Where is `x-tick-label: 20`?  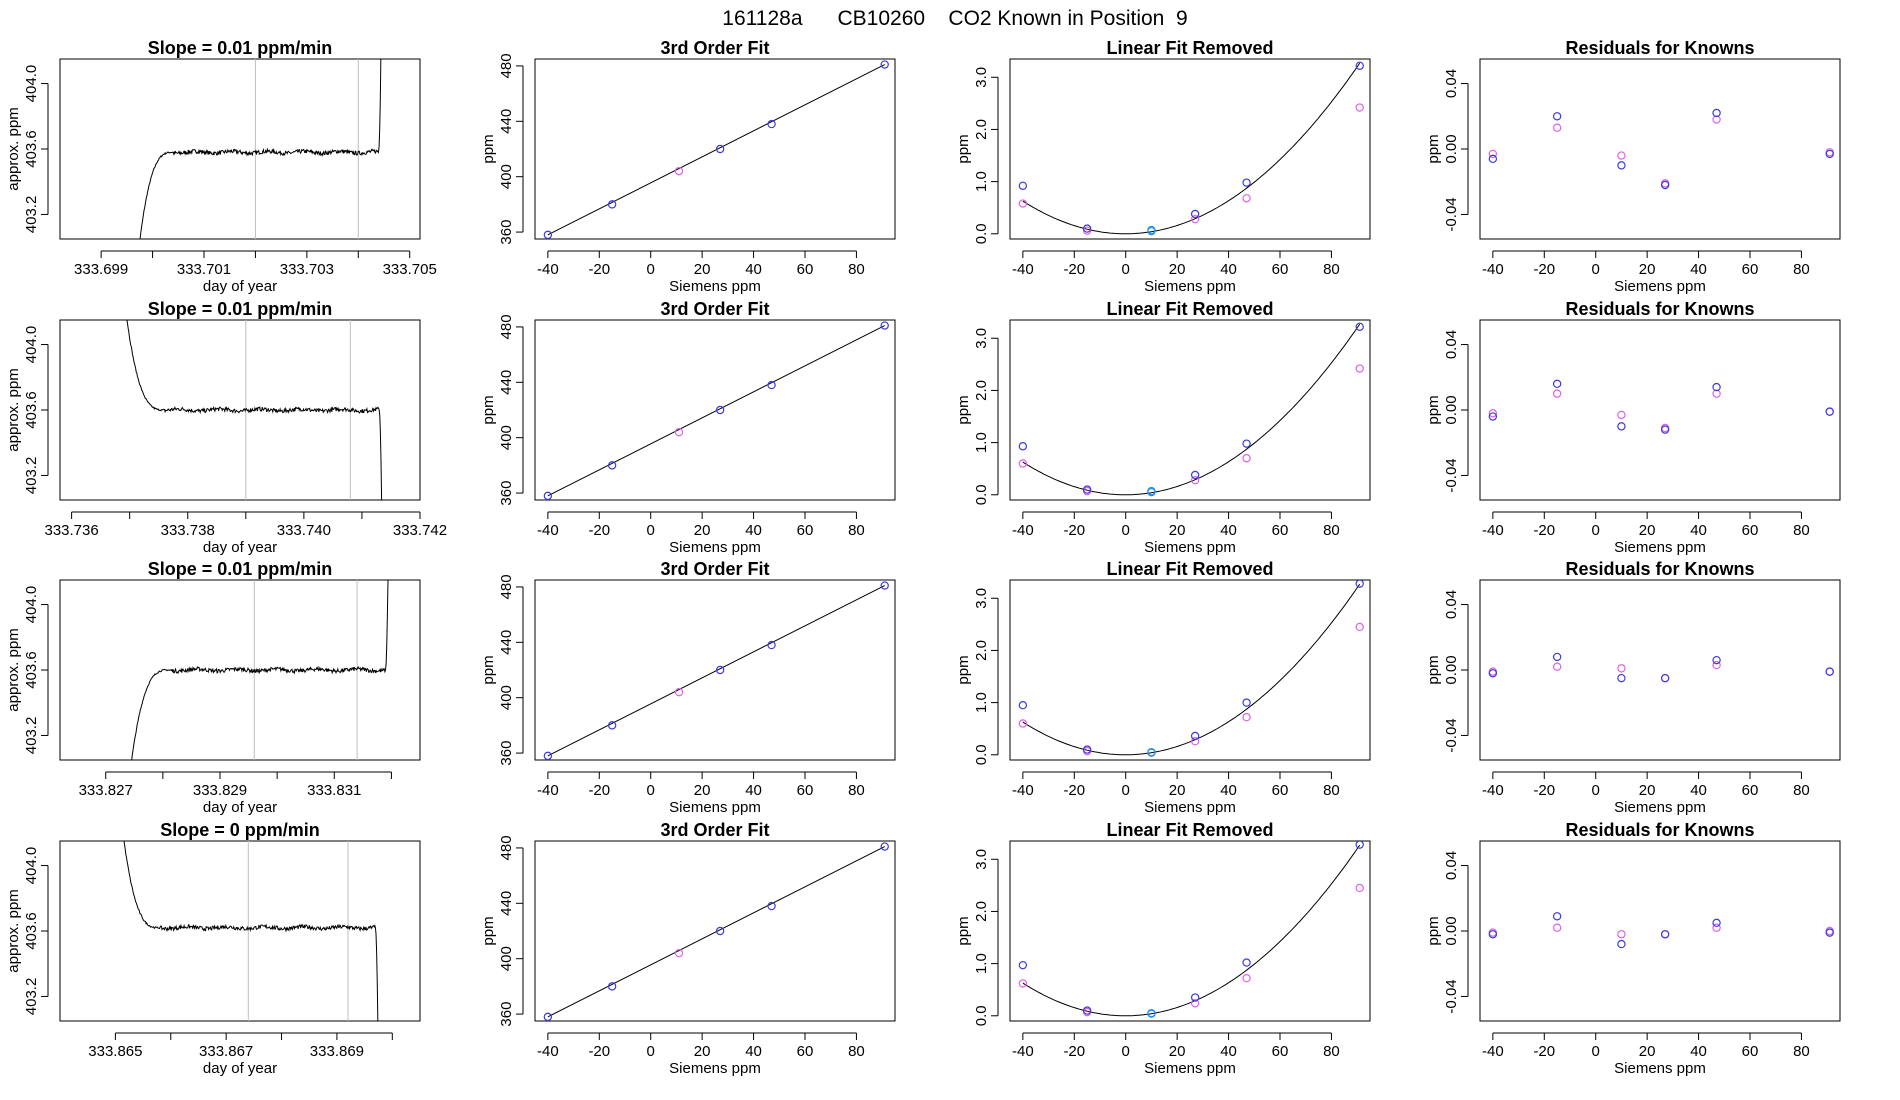 x-tick-label: 20 is located at coordinates (702, 790).